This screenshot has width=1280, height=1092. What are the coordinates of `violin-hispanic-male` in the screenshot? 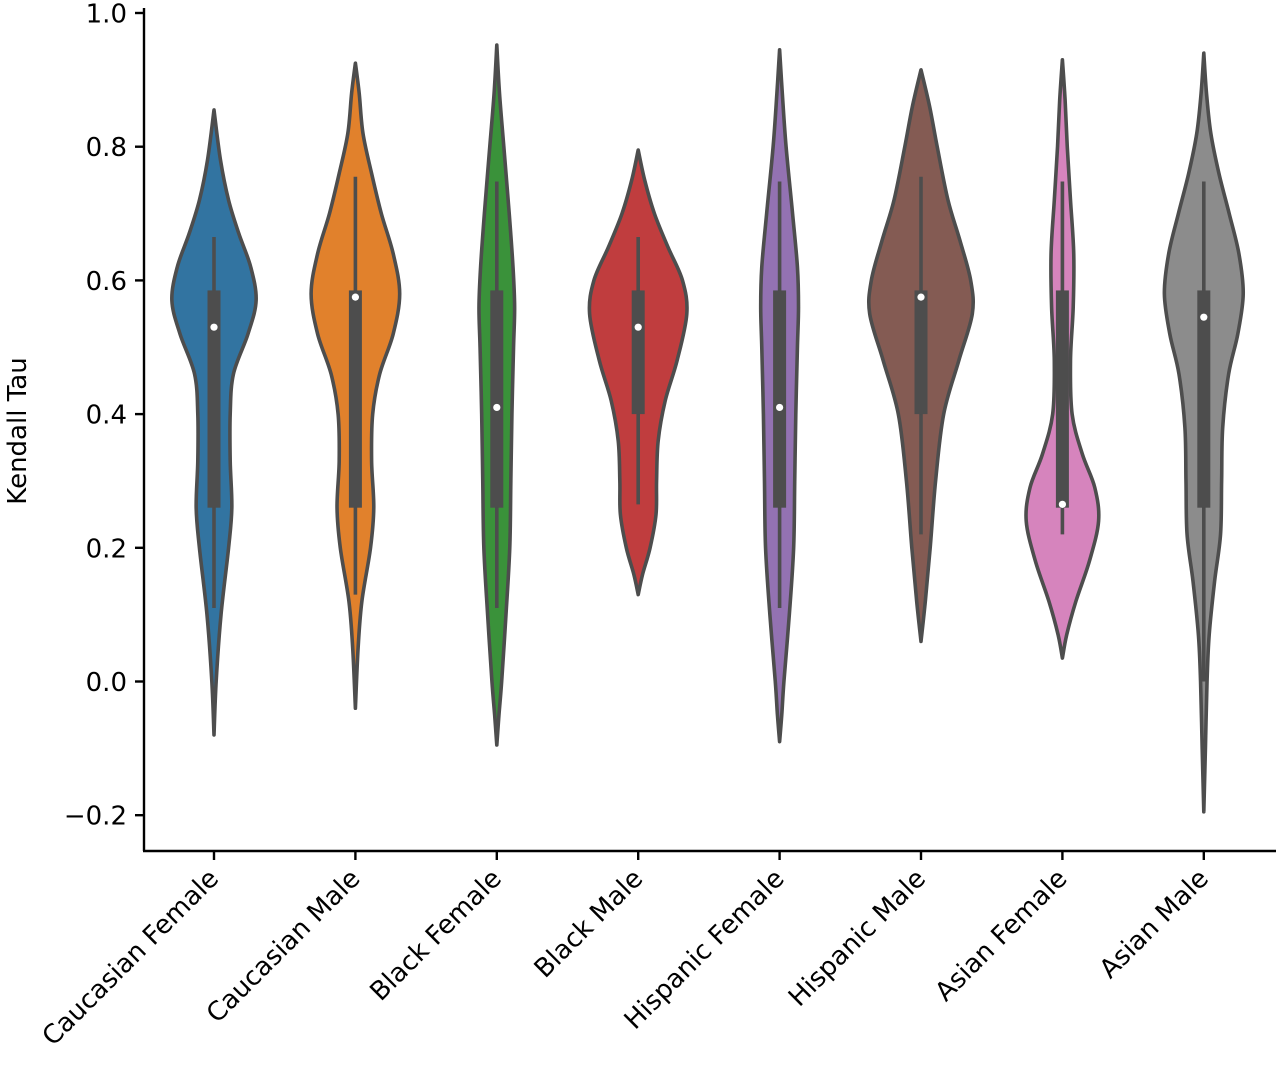 It's located at (921, 356).